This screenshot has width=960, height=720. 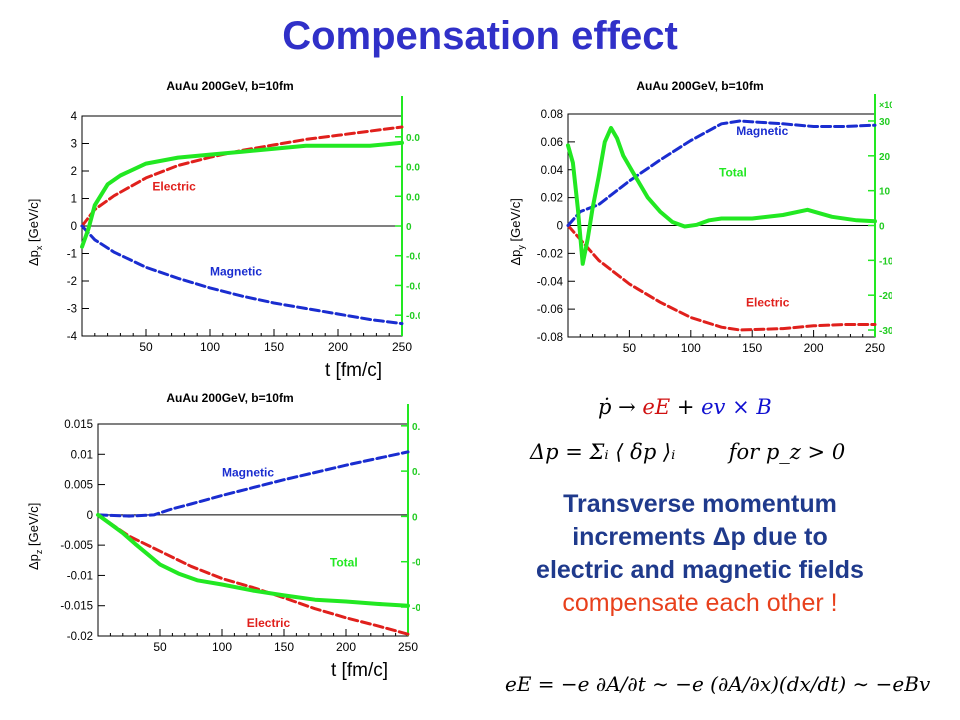 What do you see at coordinates (72, 282) in the screenshot?
I see `y-tick-label: -2` at bounding box center [72, 282].